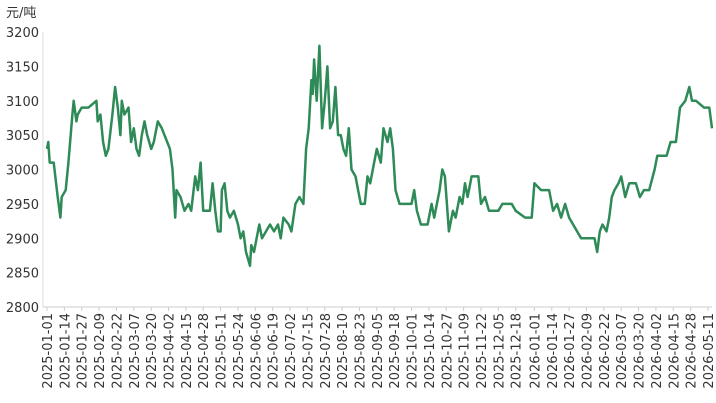 Image resolution: width=716 pixels, height=403 pixels. I want to click on x-tick-label: 2026-02-22, so click(605, 351).